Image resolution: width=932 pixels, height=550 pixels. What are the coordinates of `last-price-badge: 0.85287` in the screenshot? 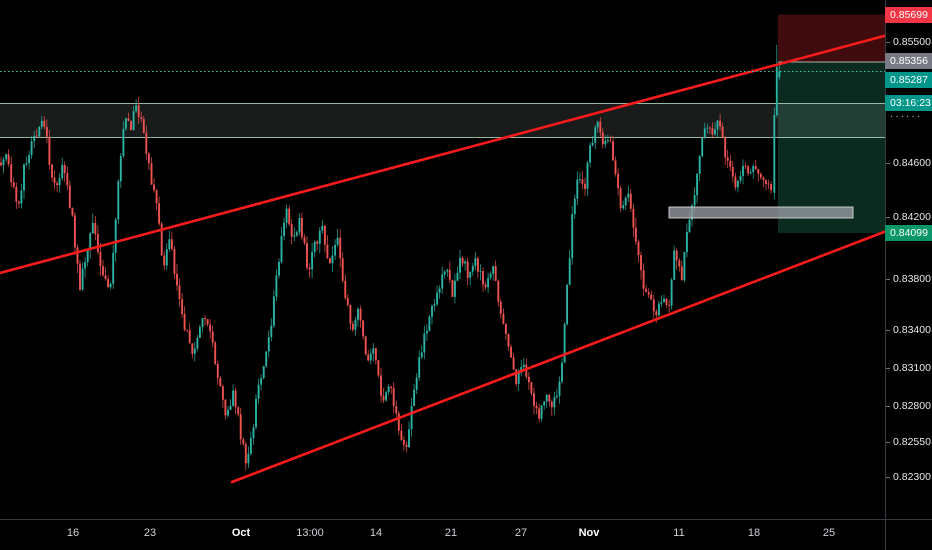 It's located at (908, 80).